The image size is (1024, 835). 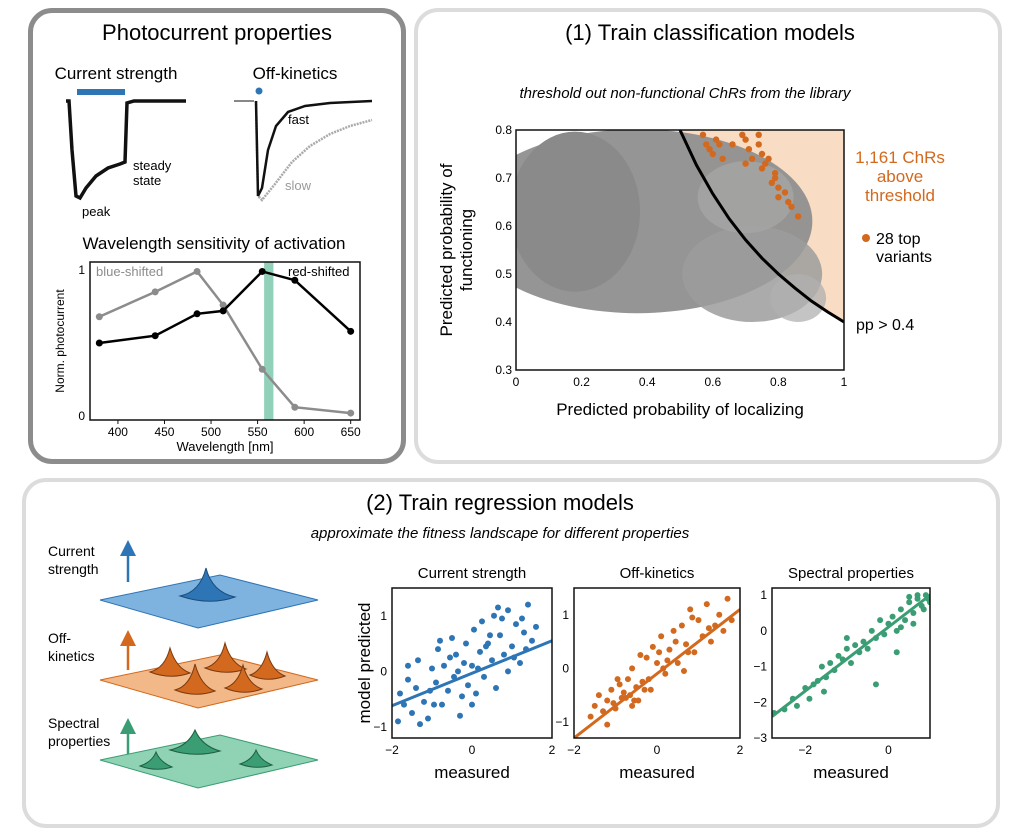 I want to click on light-pulse-bar, so click(x=101, y=92).